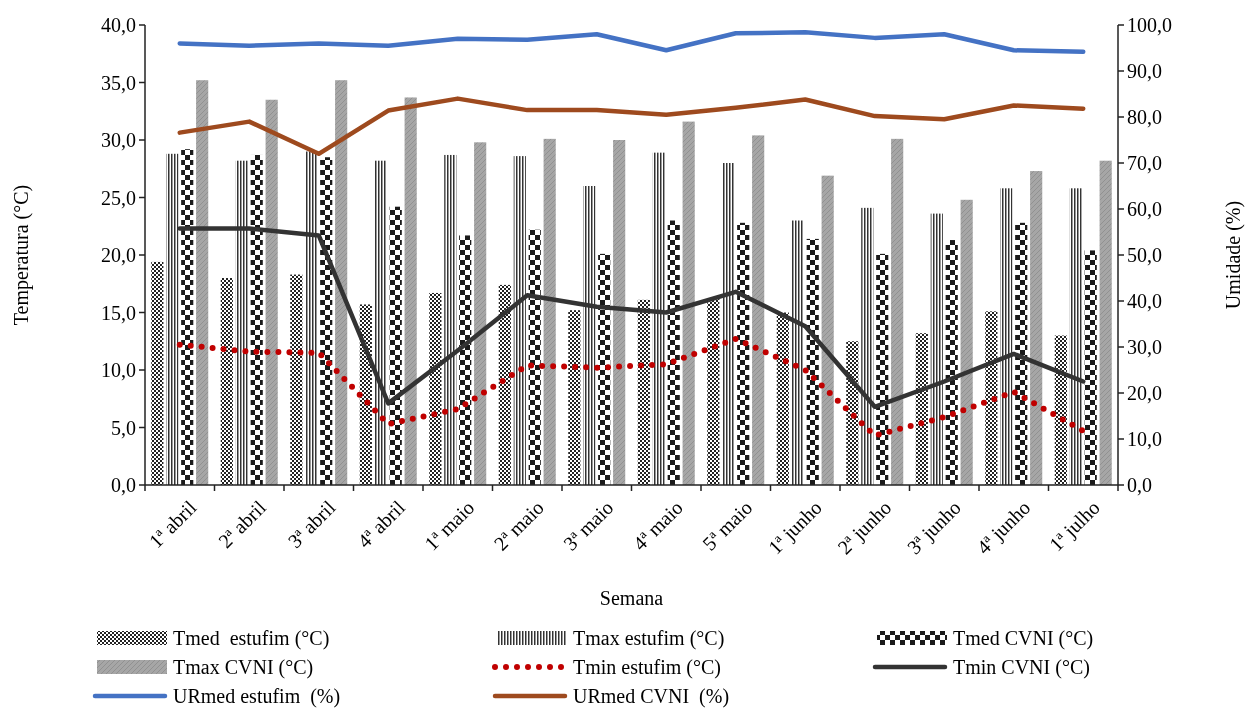 This screenshot has height=711, width=1259. What do you see at coordinates (727, 525) in the screenshot?
I see `x-tick-label: 5ª maio` at bounding box center [727, 525].